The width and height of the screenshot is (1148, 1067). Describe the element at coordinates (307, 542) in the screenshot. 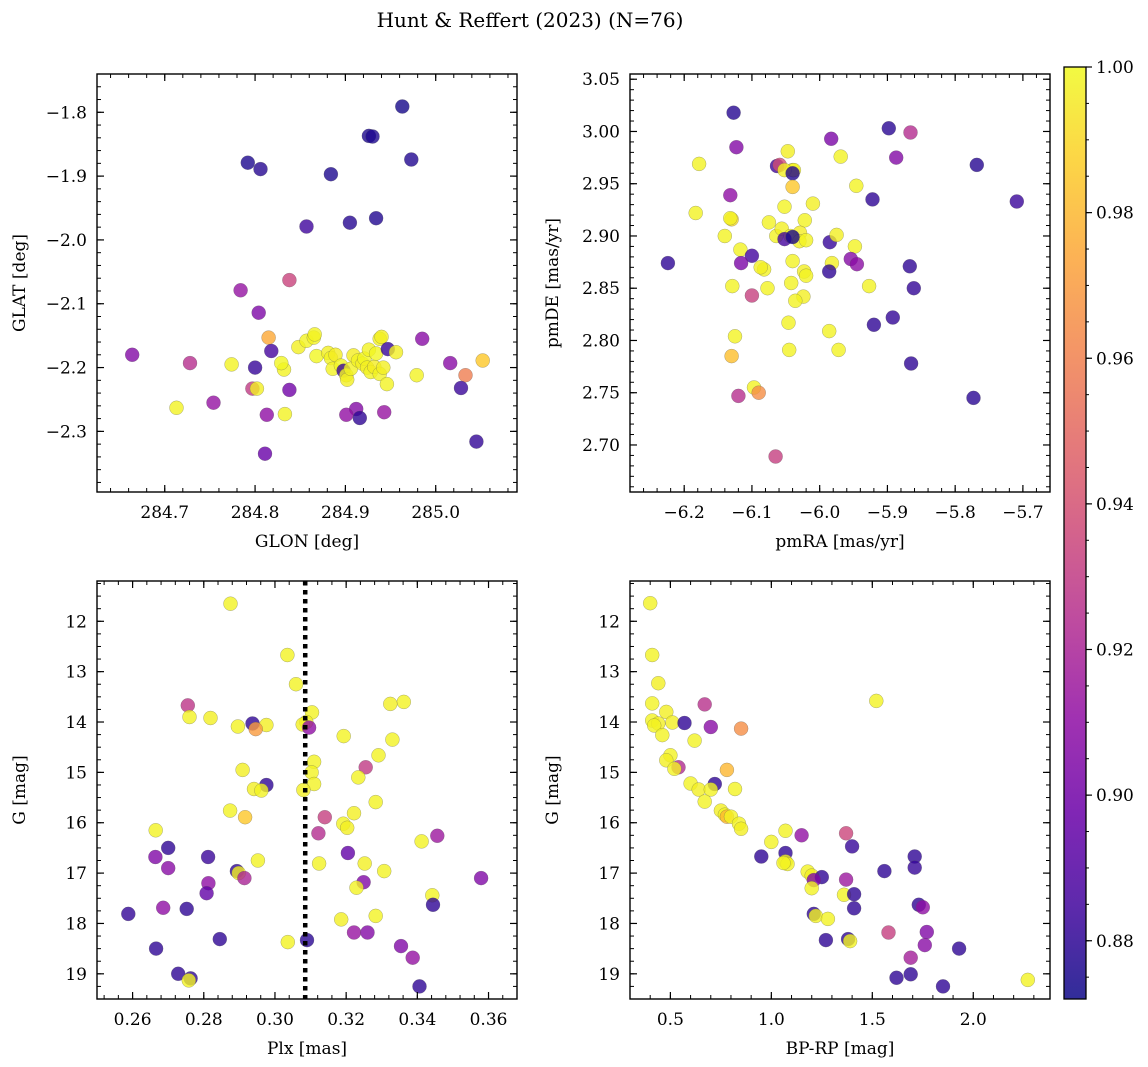

I see `x-axis-label: GLON [deg]` at that location.